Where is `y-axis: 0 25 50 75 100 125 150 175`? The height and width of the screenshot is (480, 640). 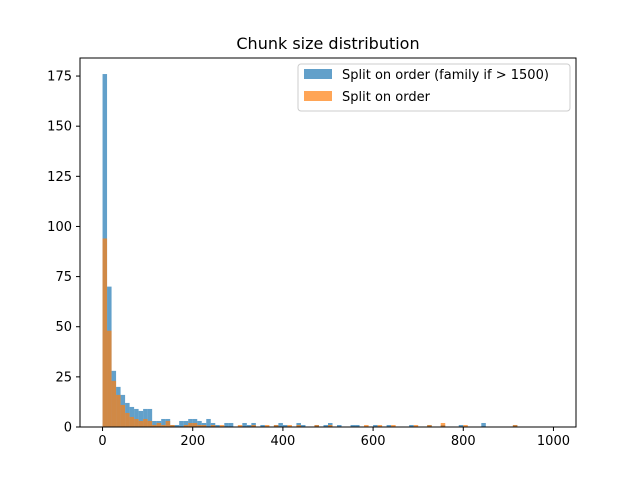 y-axis: 0 25 50 75 100 125 150 175 is located at coordinates (63, 253).